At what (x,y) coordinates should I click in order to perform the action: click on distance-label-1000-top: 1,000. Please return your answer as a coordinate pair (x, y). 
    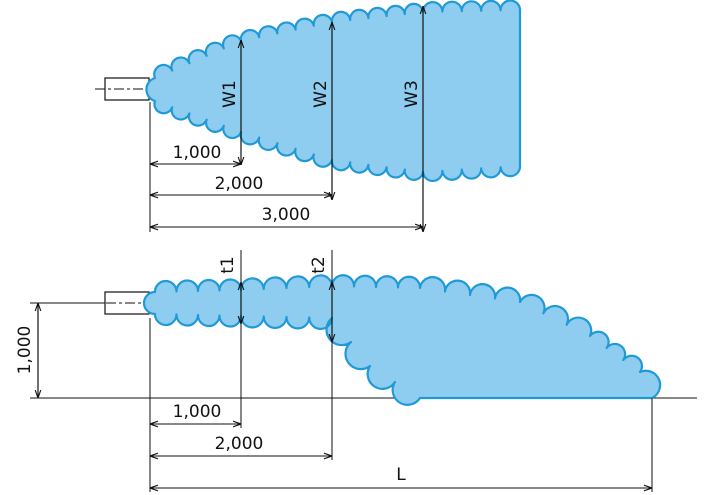
    Looking at the image, I should click on (197, 153).